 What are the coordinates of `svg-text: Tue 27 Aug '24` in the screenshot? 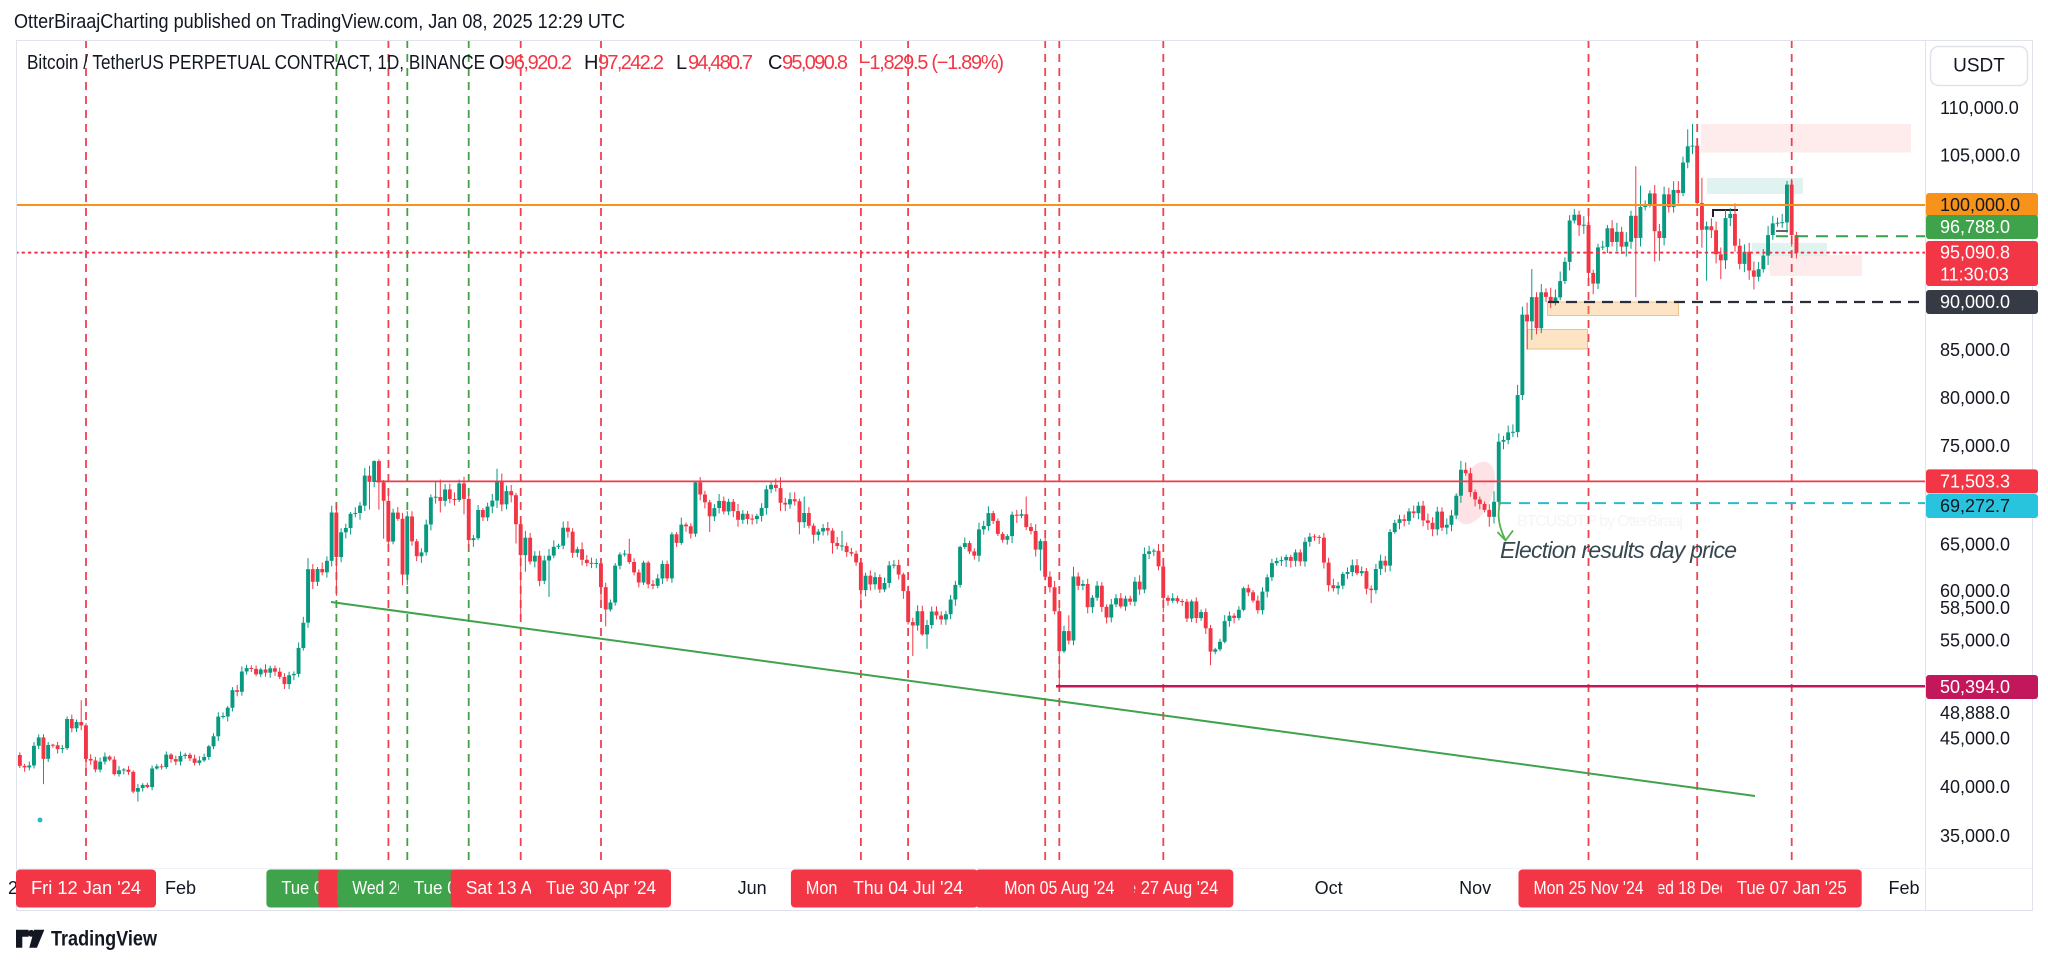 It's located at (1163, 888).